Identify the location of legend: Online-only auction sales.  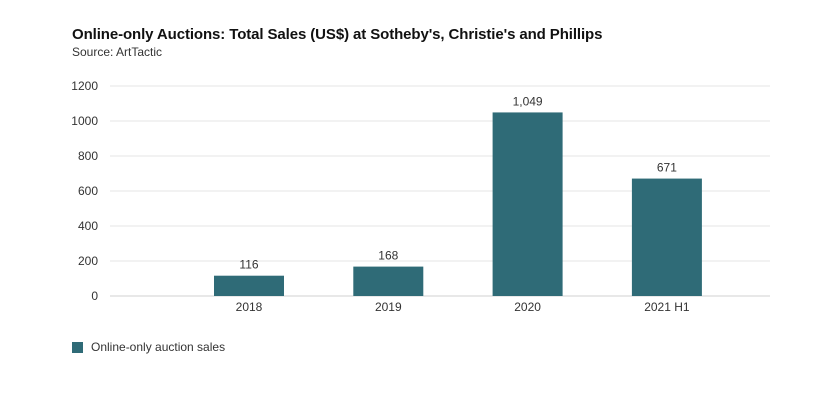
(148, 347).